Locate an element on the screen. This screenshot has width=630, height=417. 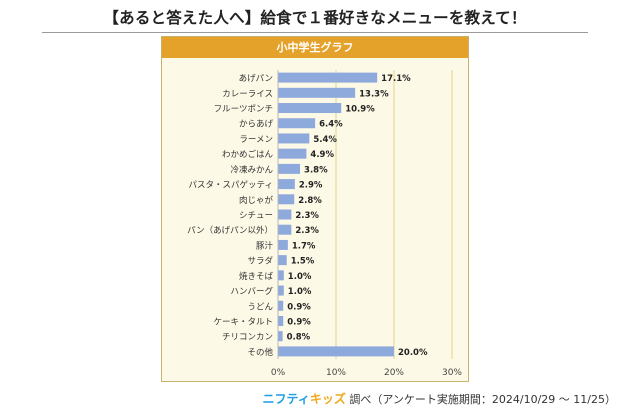
category-label: ラーメン is located at coordinates (256, 140).